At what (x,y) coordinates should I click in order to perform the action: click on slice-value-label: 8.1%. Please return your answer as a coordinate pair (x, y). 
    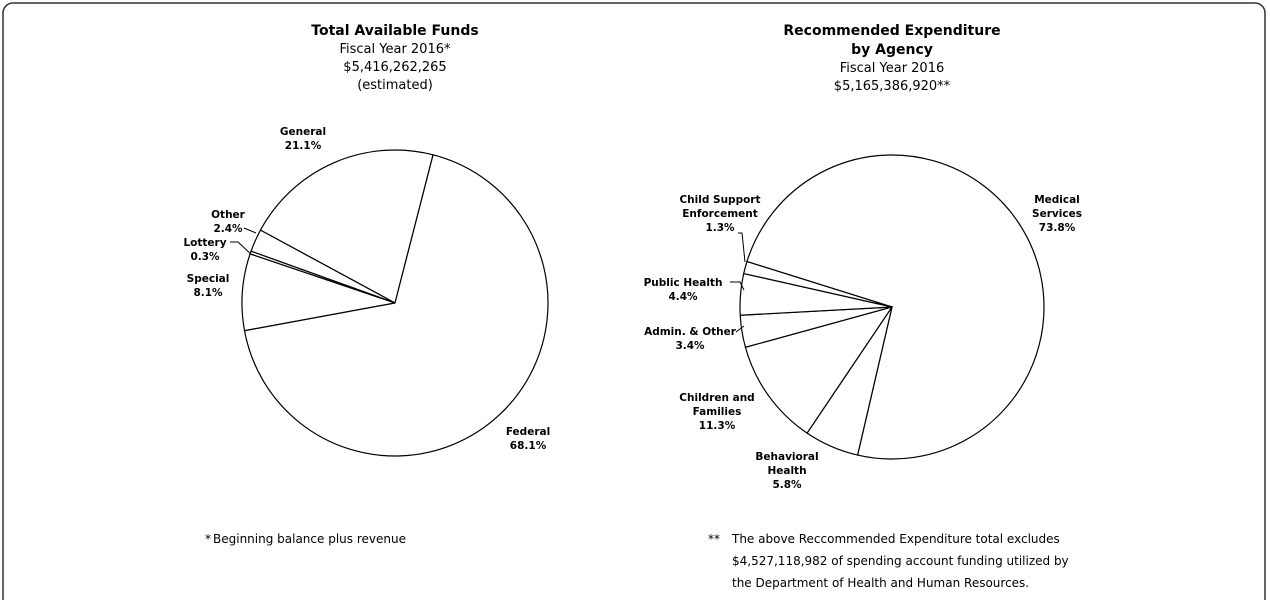
    Looking at the image, I should click on (208, 293).